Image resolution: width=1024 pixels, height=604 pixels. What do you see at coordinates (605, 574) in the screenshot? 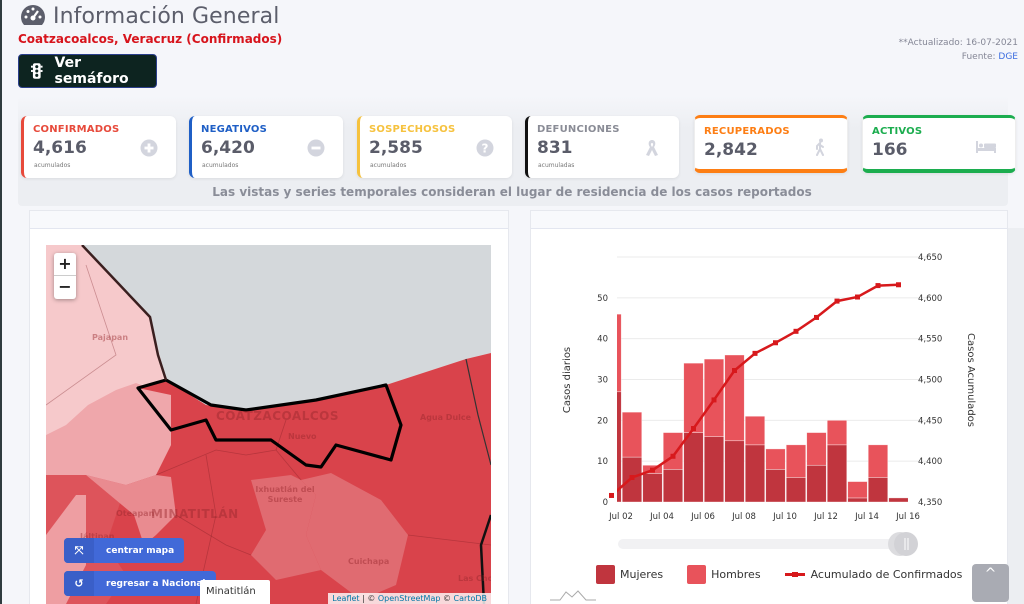
I see `legend-swatch` at bounding box center [605, 574].